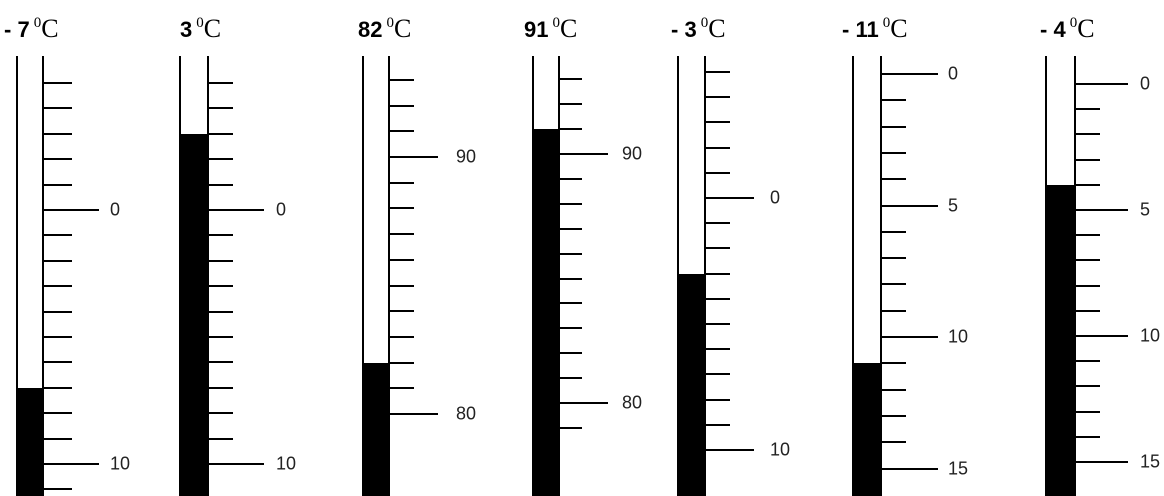 The image size is (1164, 496). What do you see at coordinates (684, 29) in the screenshot?
I see `reading-value: - 3` at bounding box center [684, 29].